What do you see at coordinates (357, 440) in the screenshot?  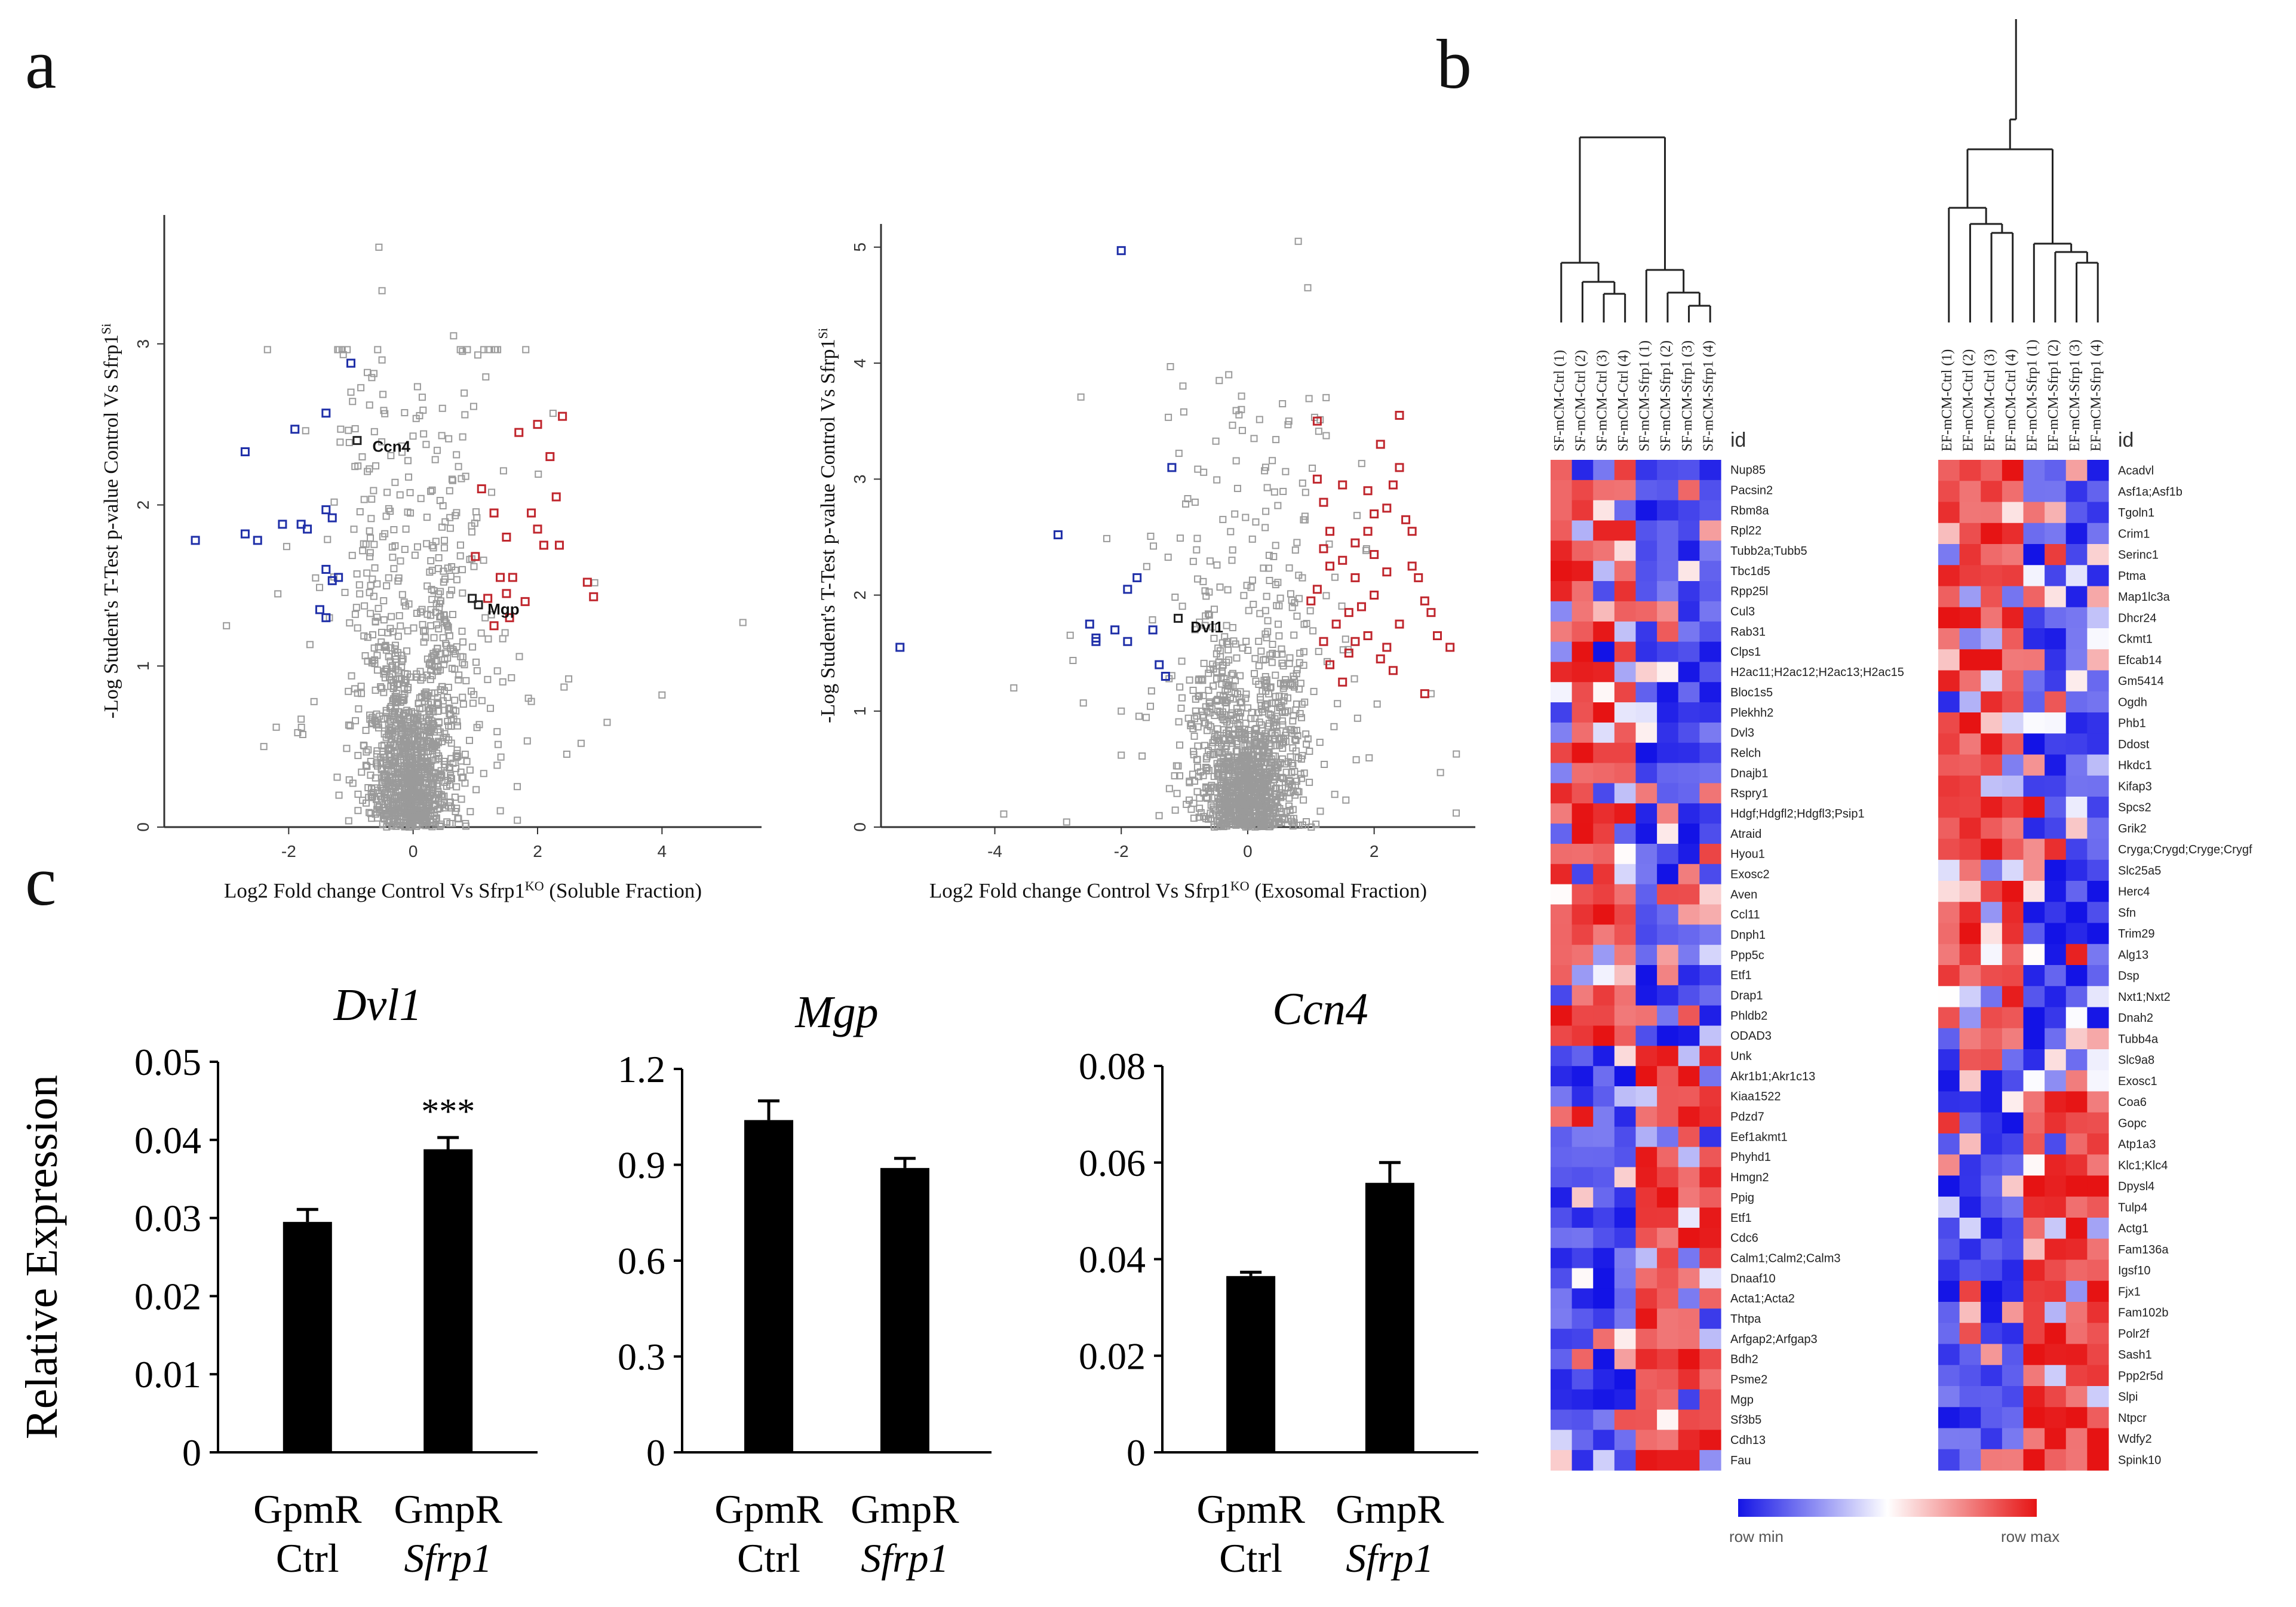 I see `highlighted-point` at bounding box center [357, 440].